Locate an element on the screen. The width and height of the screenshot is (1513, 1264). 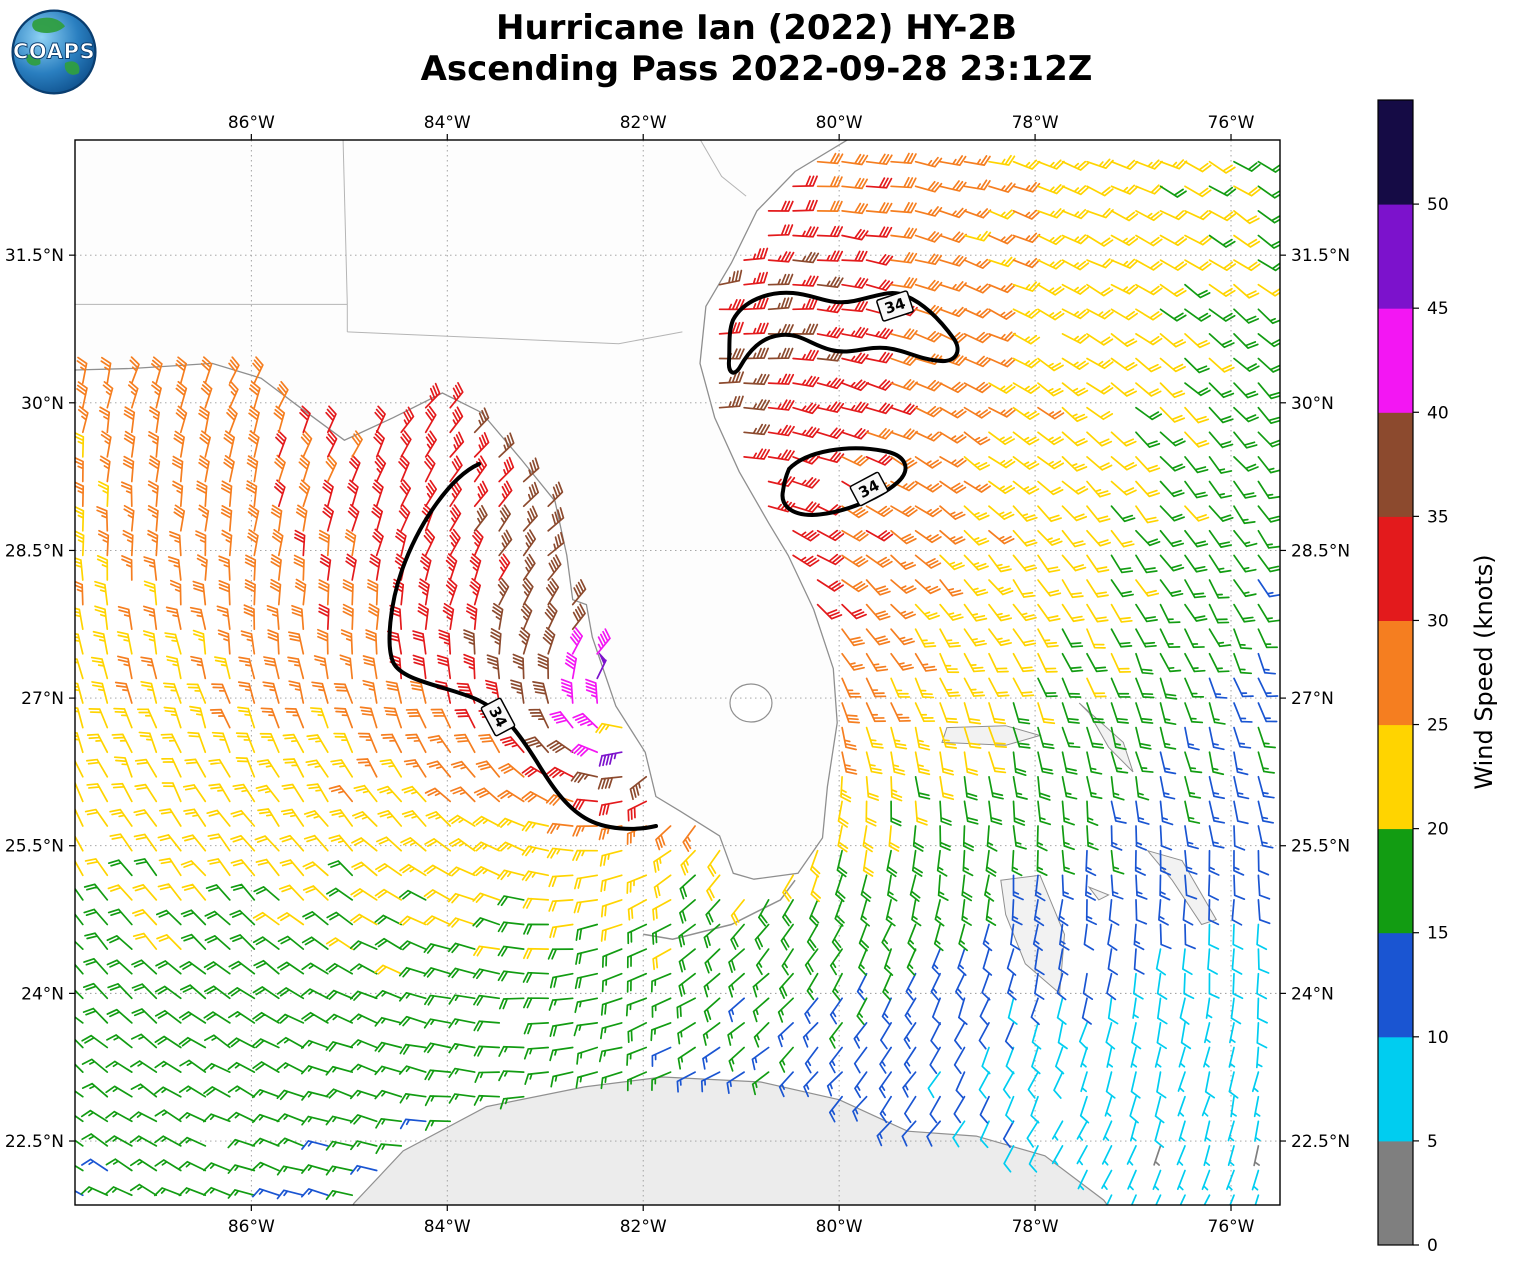
globe-landmass is located at coordinates (49, 25).